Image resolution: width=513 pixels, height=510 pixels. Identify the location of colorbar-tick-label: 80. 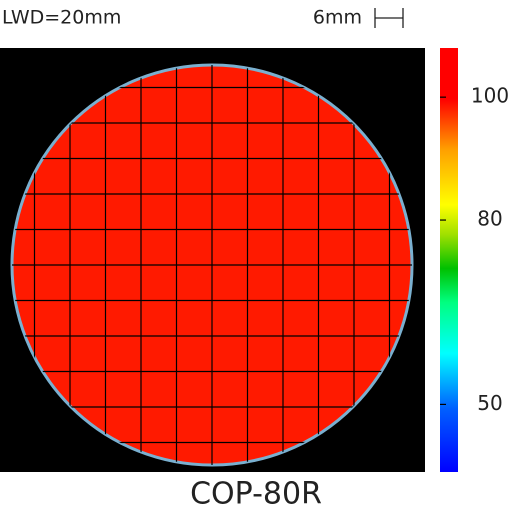
(489, 219).